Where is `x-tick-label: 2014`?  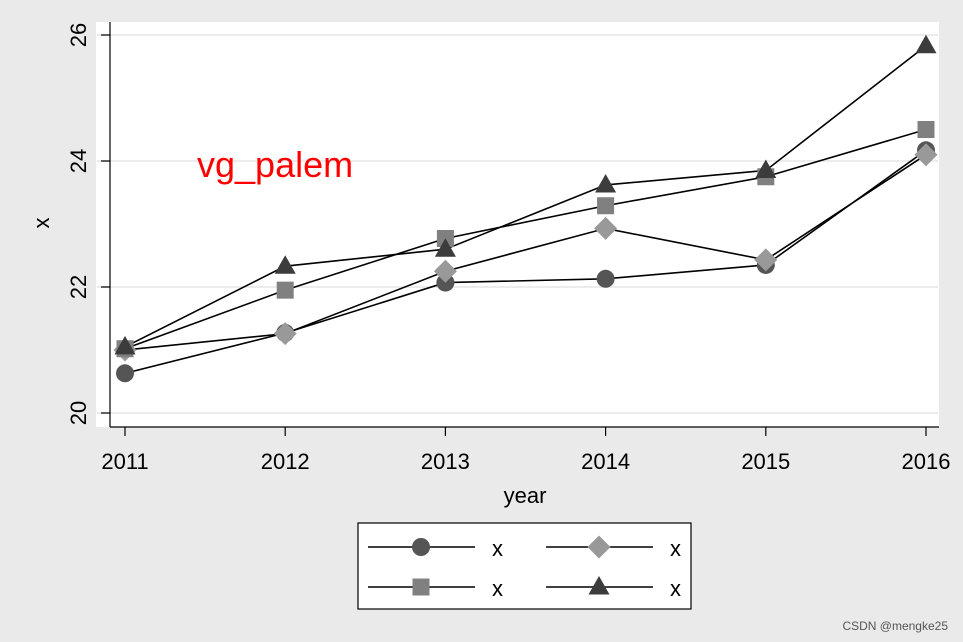 x-tick-label: 2014 is located at coordinates (605, 461).